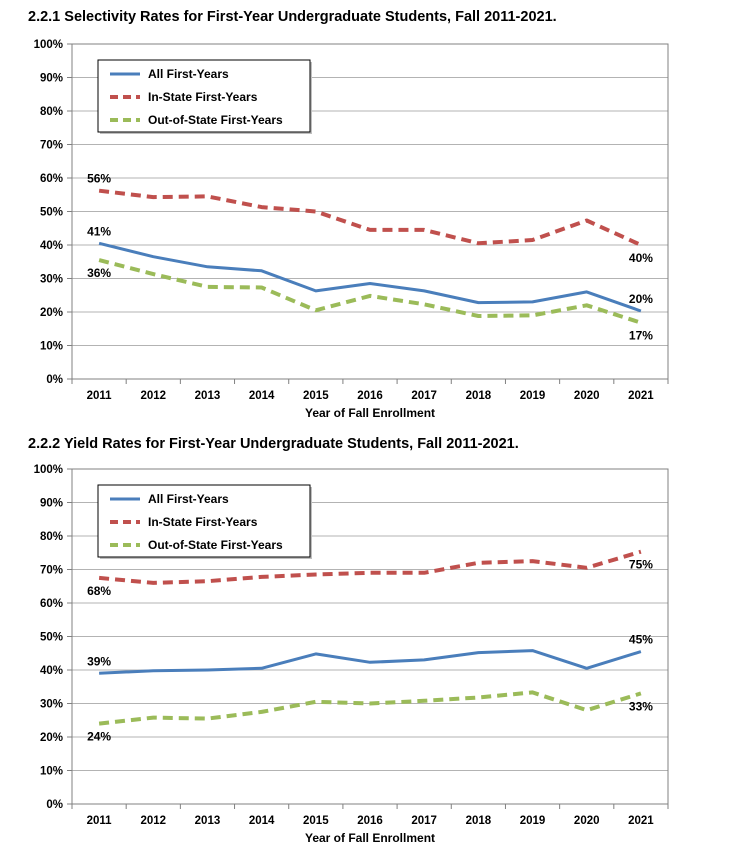 This screenshot has height=850, width=737. I want to click on data-label: 36%, so click(99, 273).